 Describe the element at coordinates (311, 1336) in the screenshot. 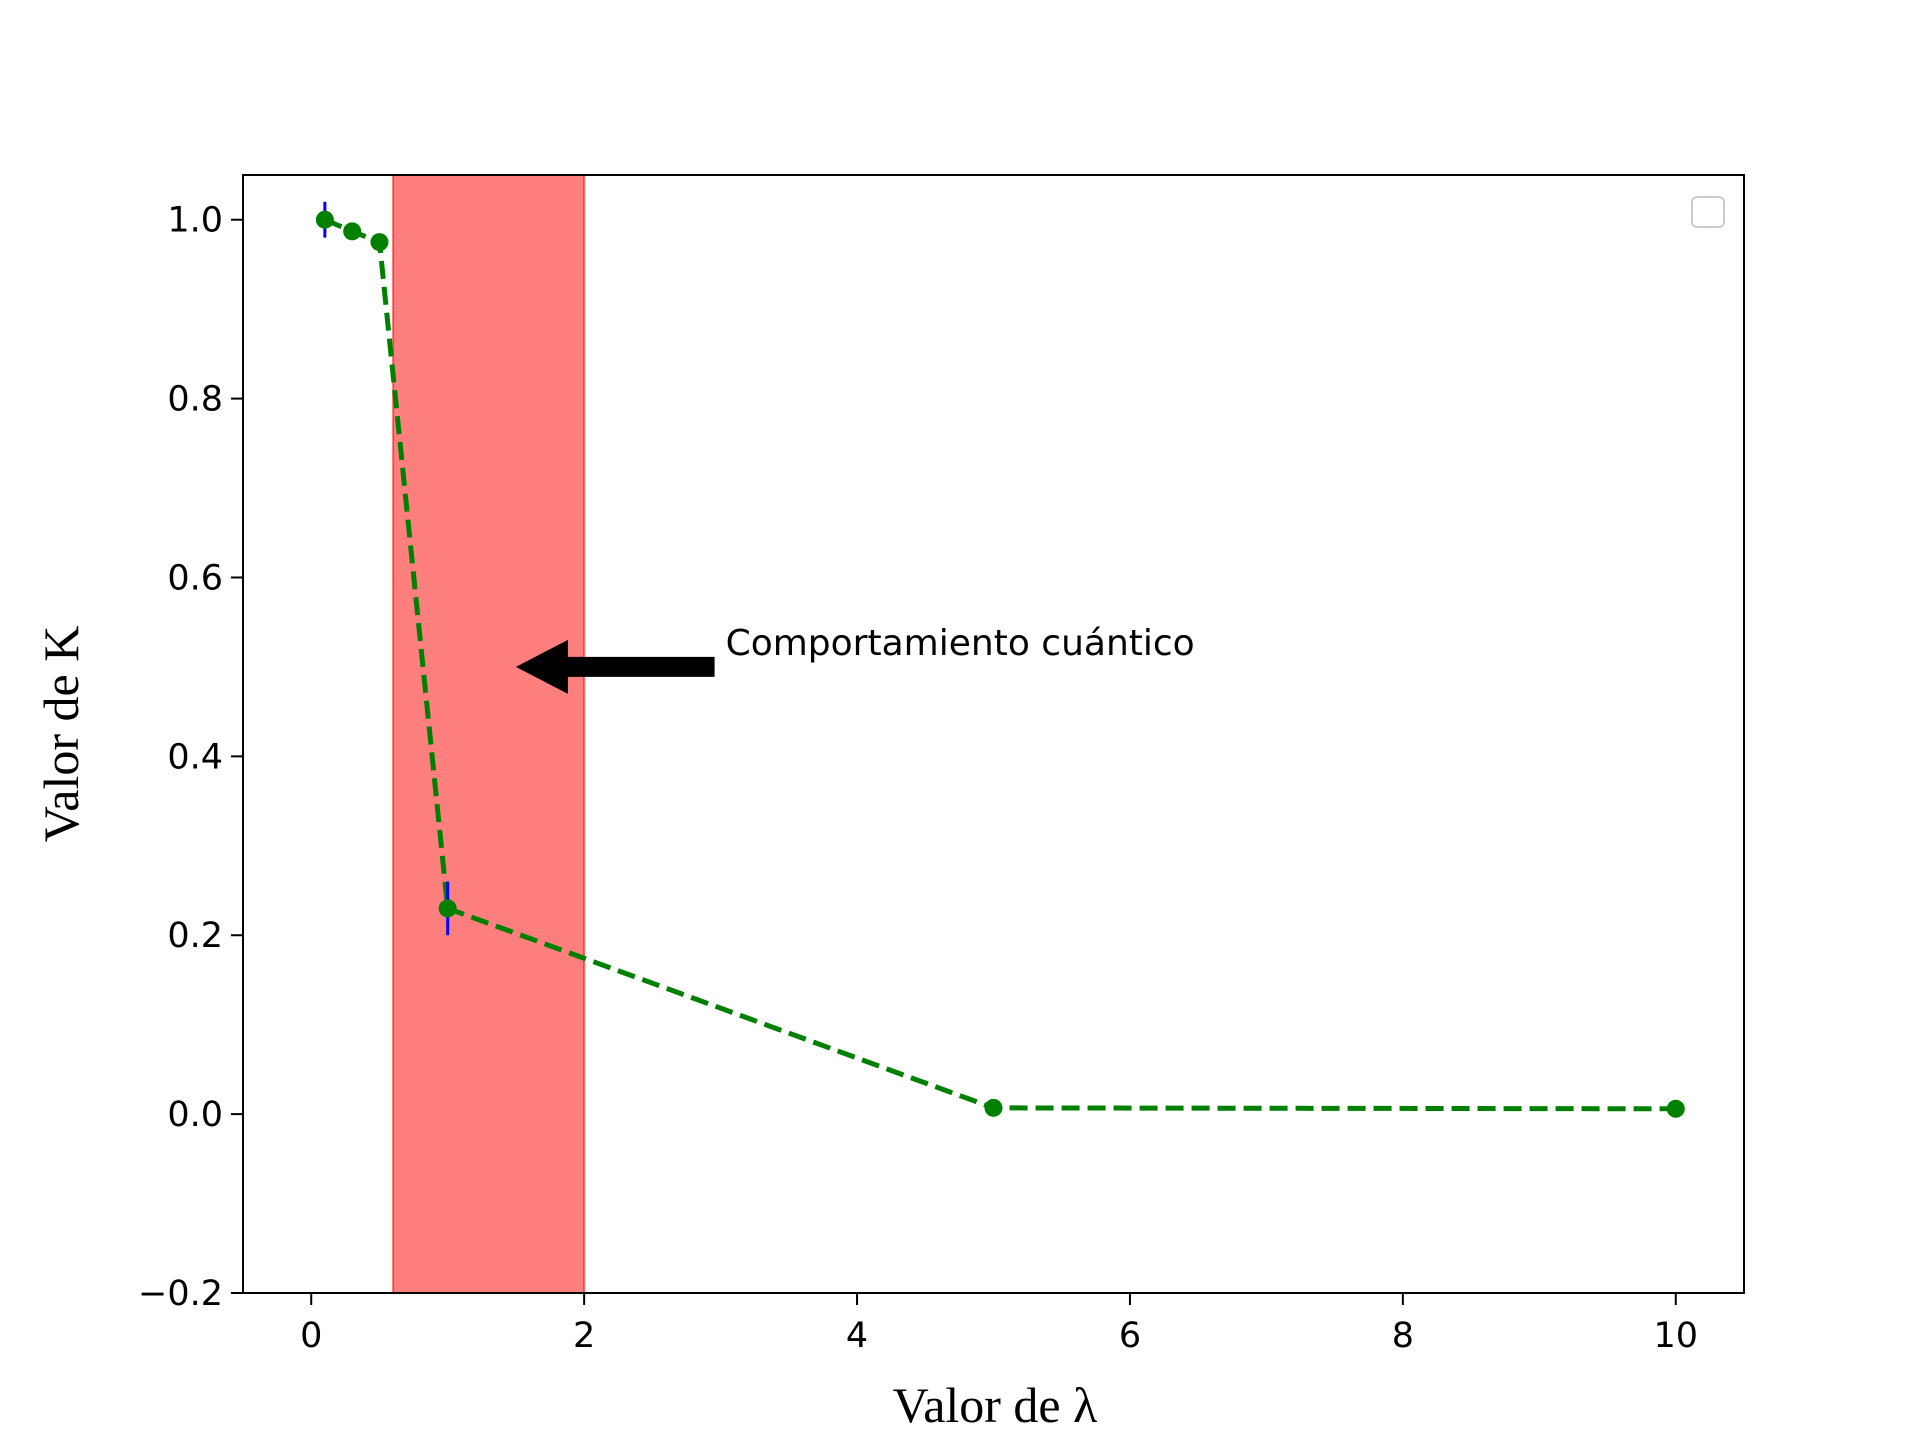

I see `x-tick-label: 0` at that location.